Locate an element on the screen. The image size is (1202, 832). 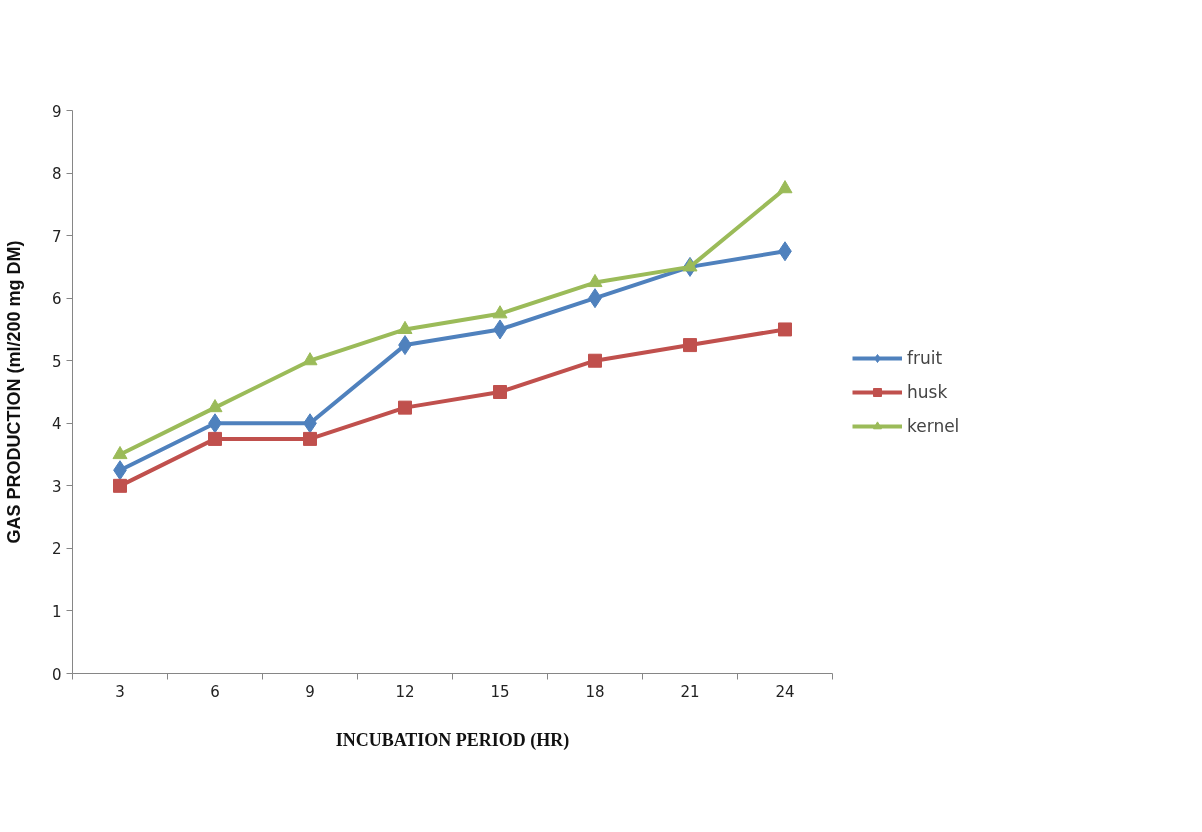
x-axis-title: INCUBATION PERIOD (HR) is located at coordinates (452, 740).